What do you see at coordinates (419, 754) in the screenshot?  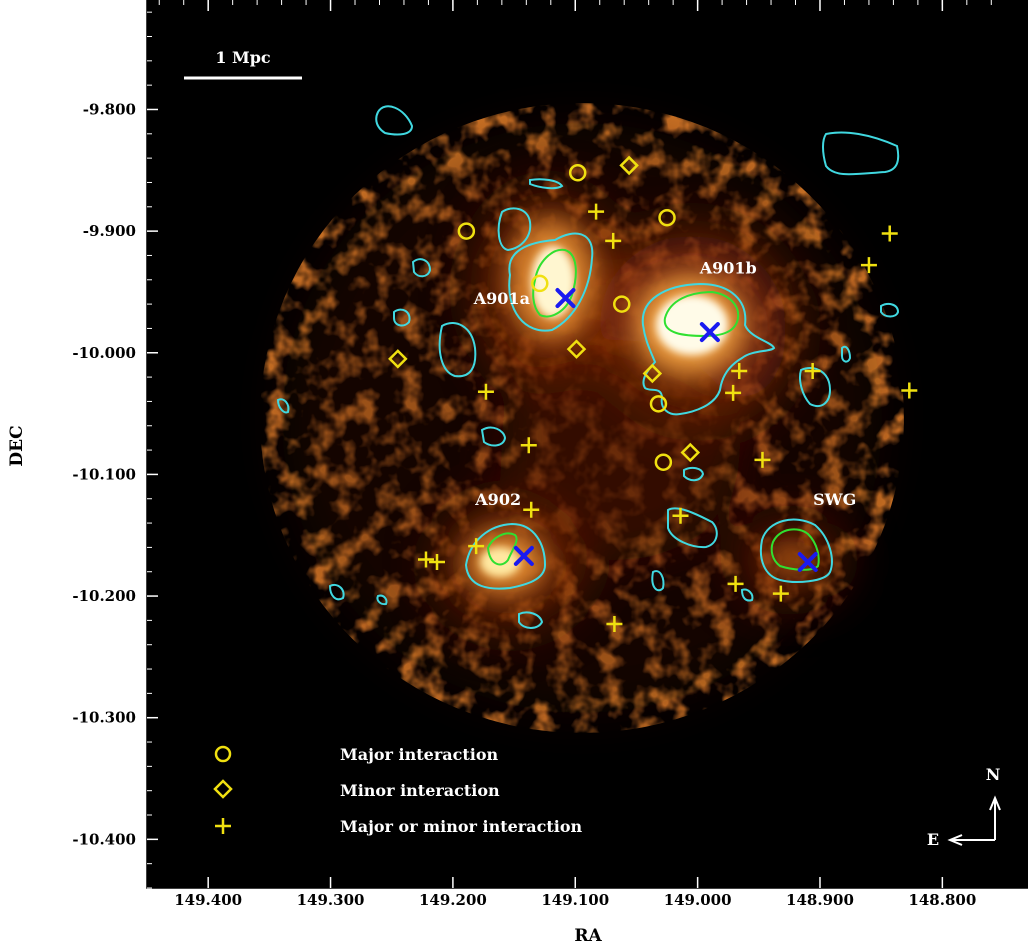 I see `legend-label-major: Major interaction` at bounding box center [419, 754].